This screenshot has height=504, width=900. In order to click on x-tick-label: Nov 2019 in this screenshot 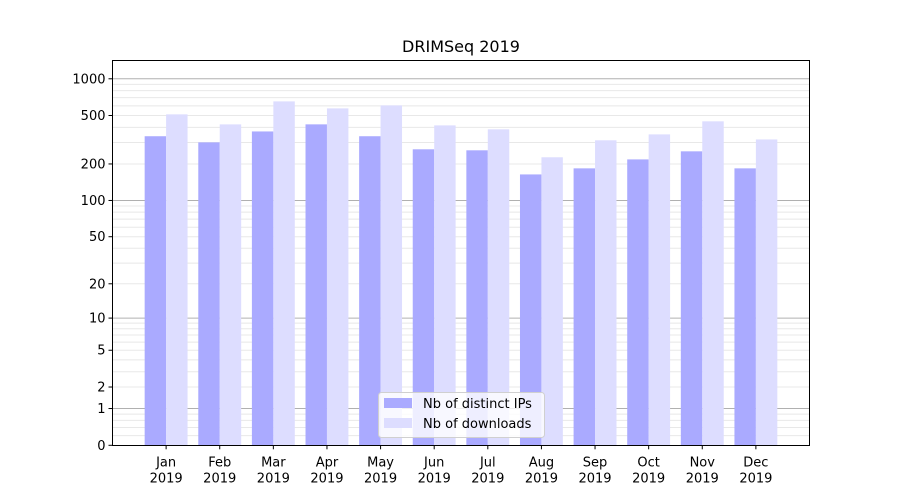, I will do `click(702, 470)`.